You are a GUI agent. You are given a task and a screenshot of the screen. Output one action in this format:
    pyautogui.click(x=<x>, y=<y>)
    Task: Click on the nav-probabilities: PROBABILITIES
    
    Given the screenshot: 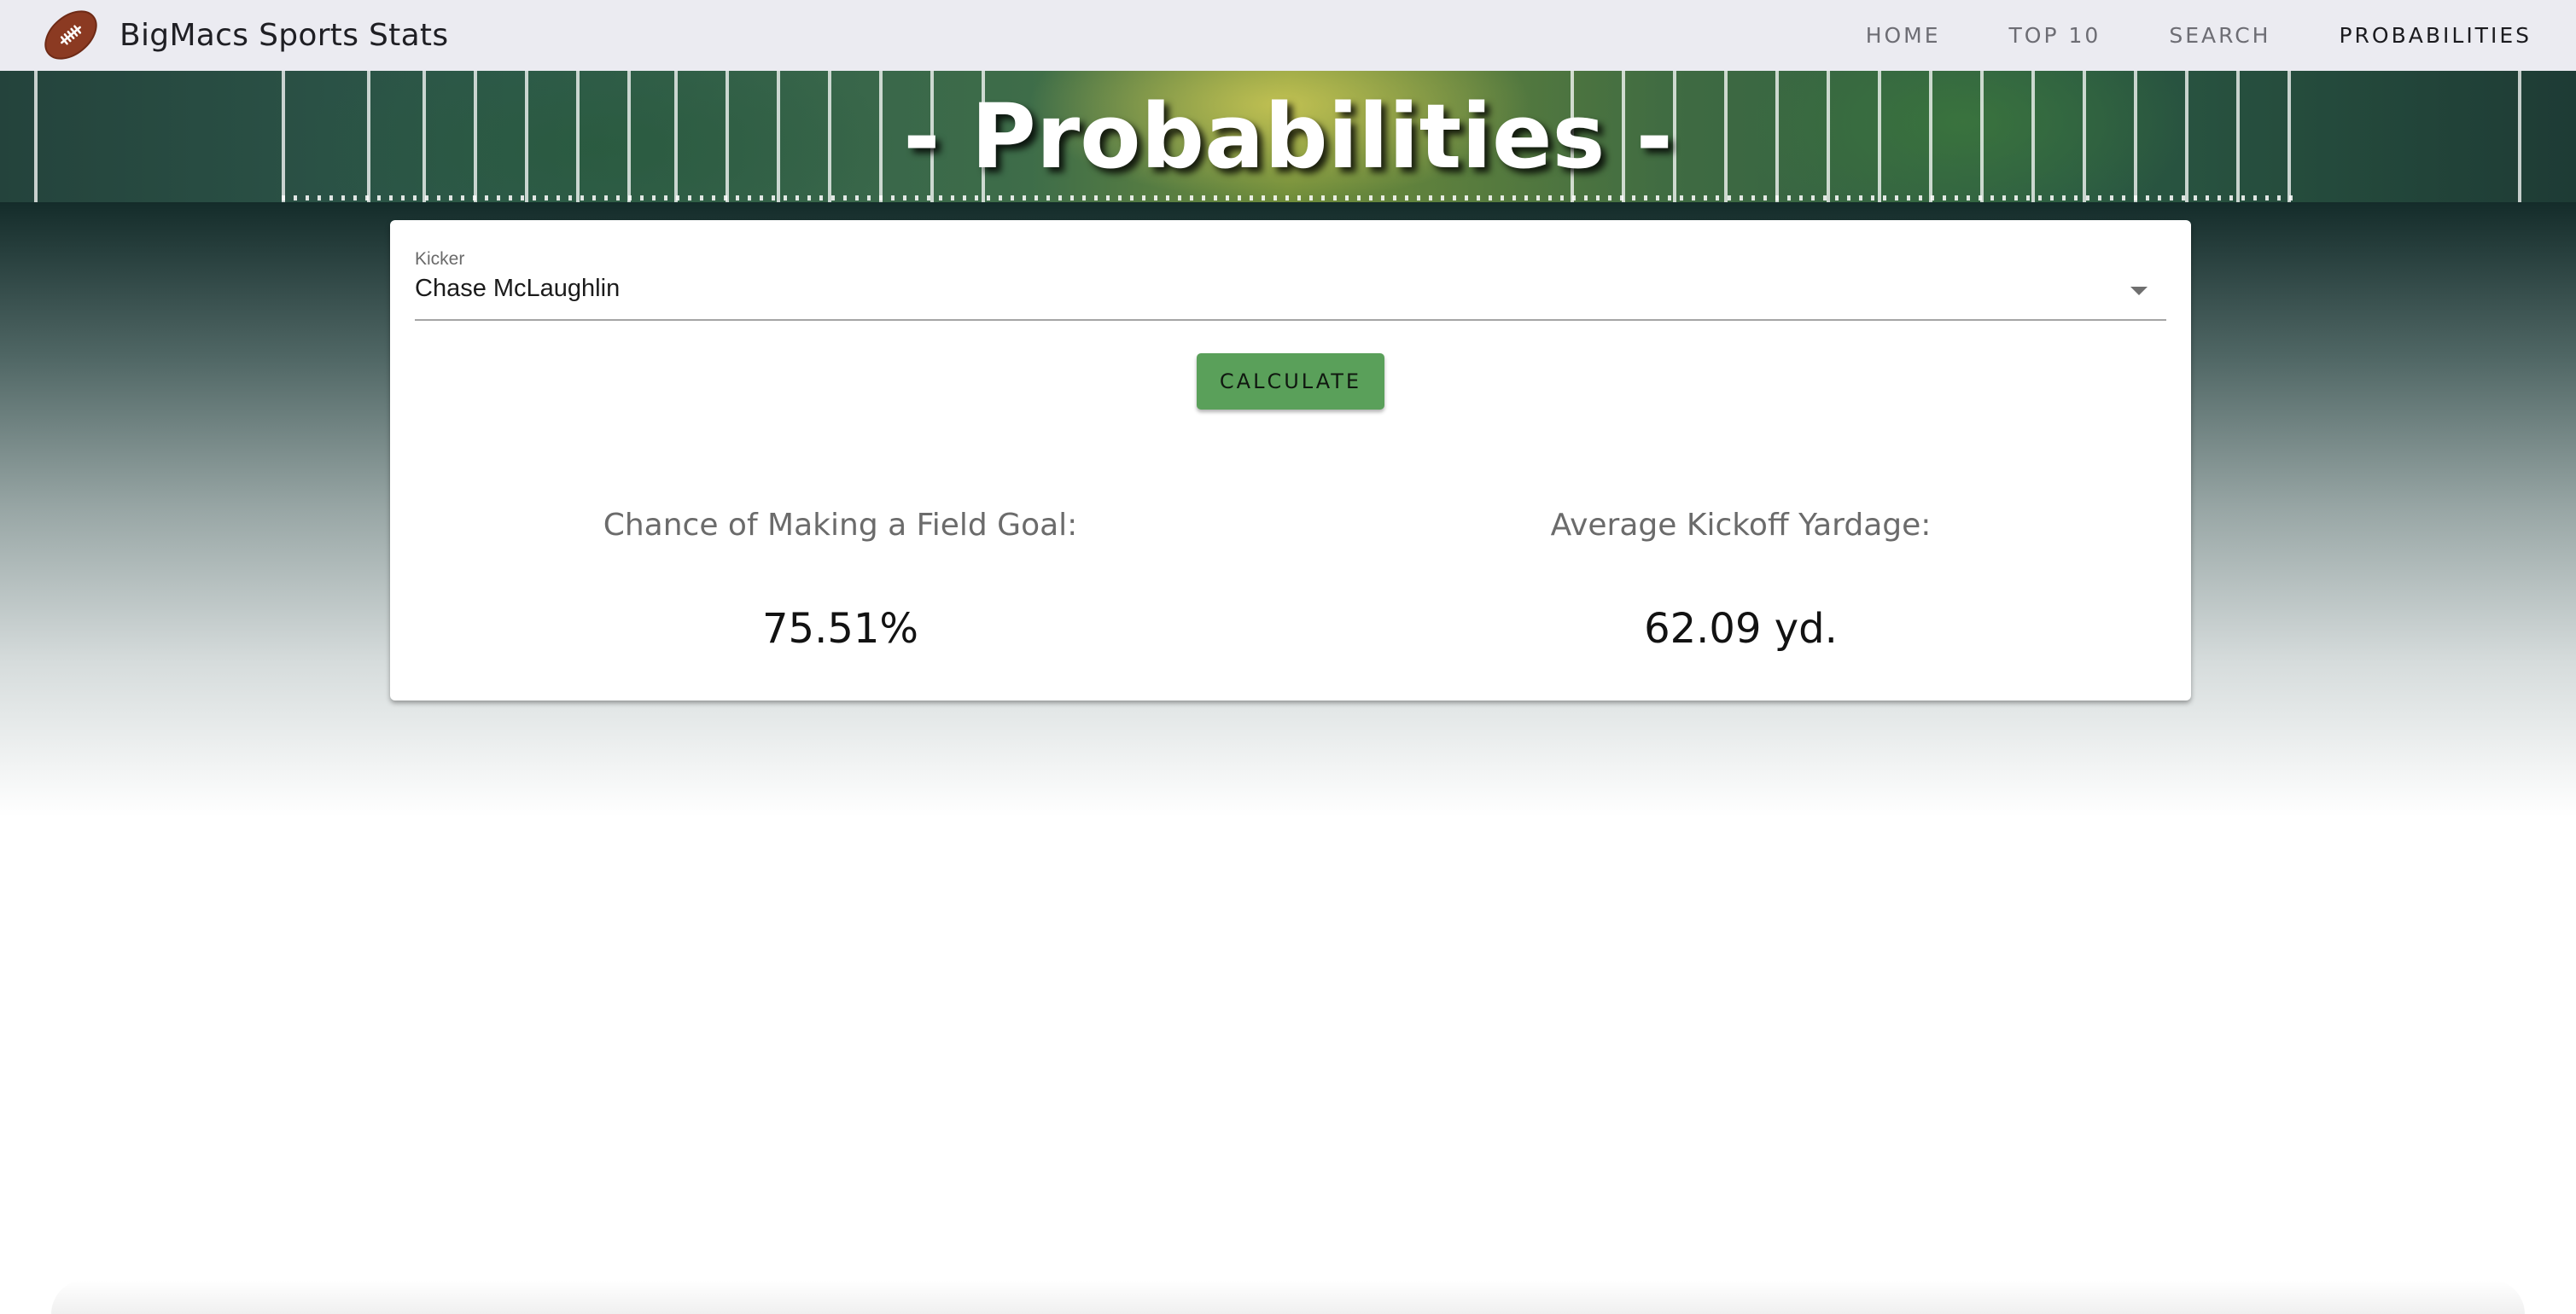 What is the action you would take?
    pyautogui.click(x=2435, y=35)
    